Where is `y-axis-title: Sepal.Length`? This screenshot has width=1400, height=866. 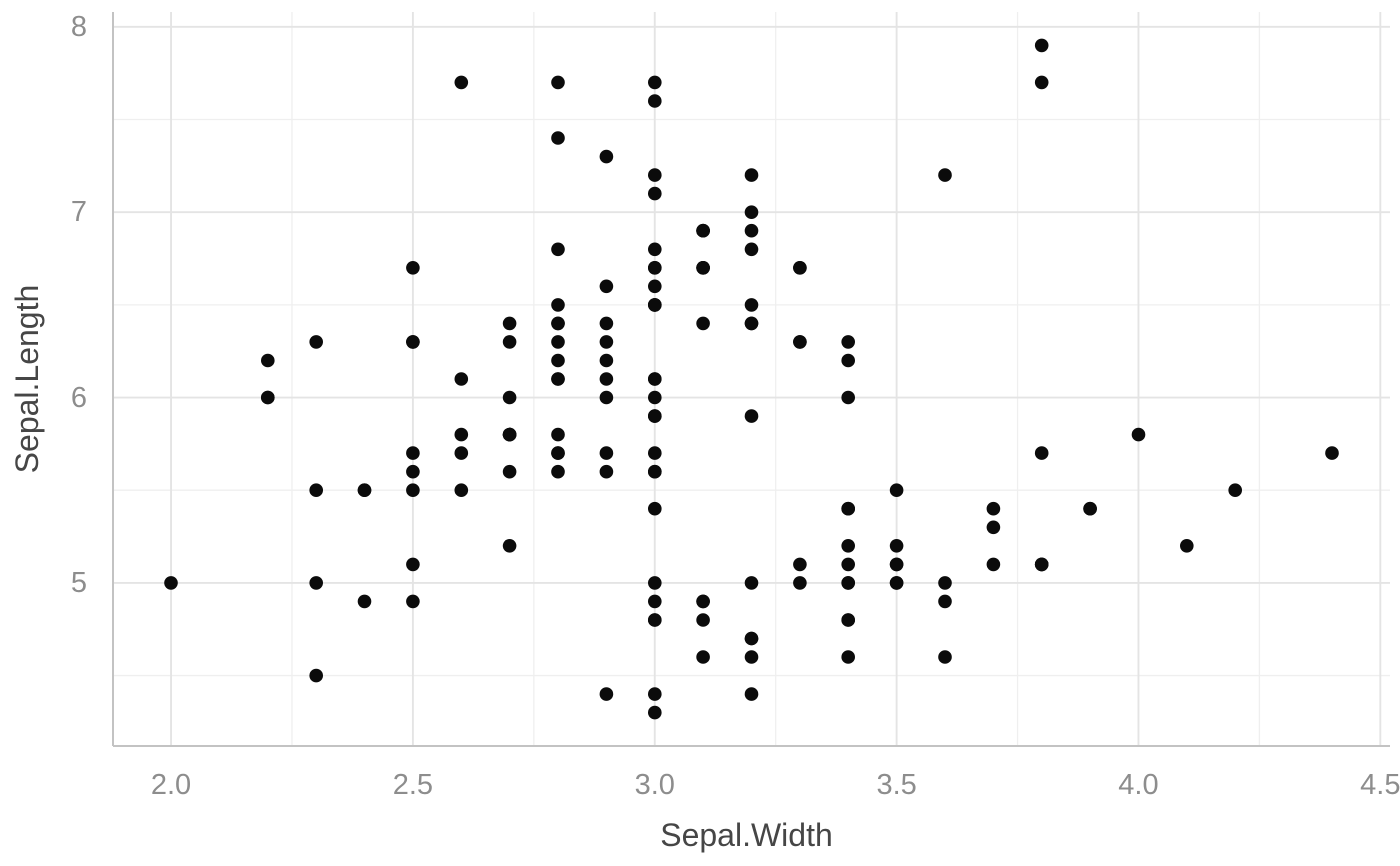
y-axis-title: Sepal.Length is located at coordinates (27, 379).